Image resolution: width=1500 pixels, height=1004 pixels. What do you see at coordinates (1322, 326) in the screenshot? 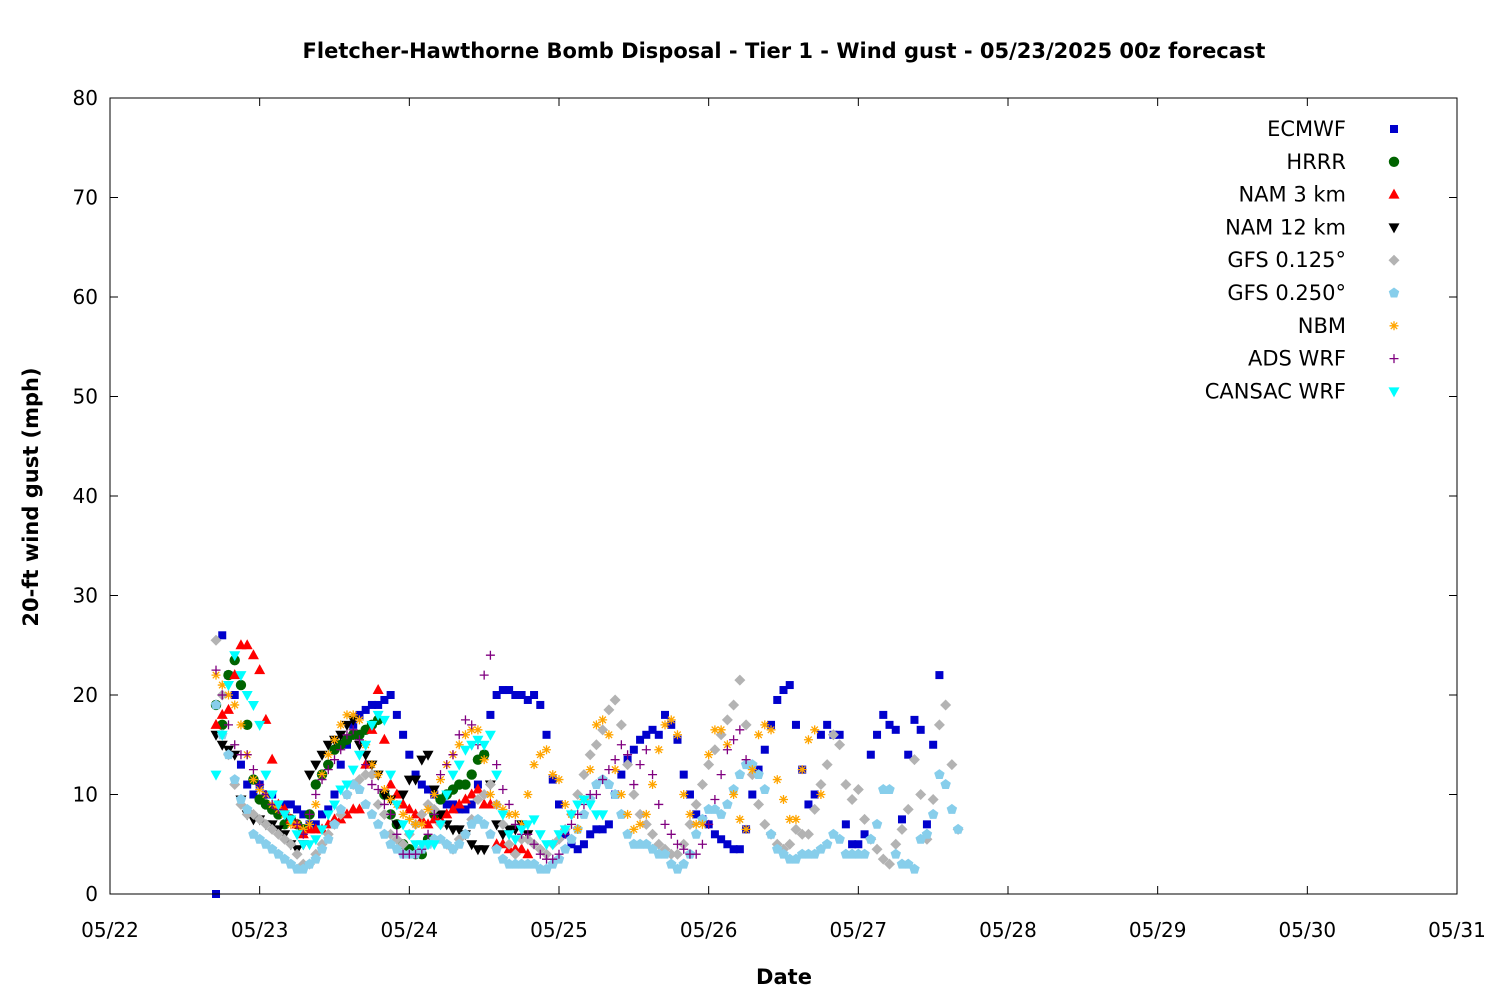
I see `legend-label: NBM` at bounding box center [1322, 326].